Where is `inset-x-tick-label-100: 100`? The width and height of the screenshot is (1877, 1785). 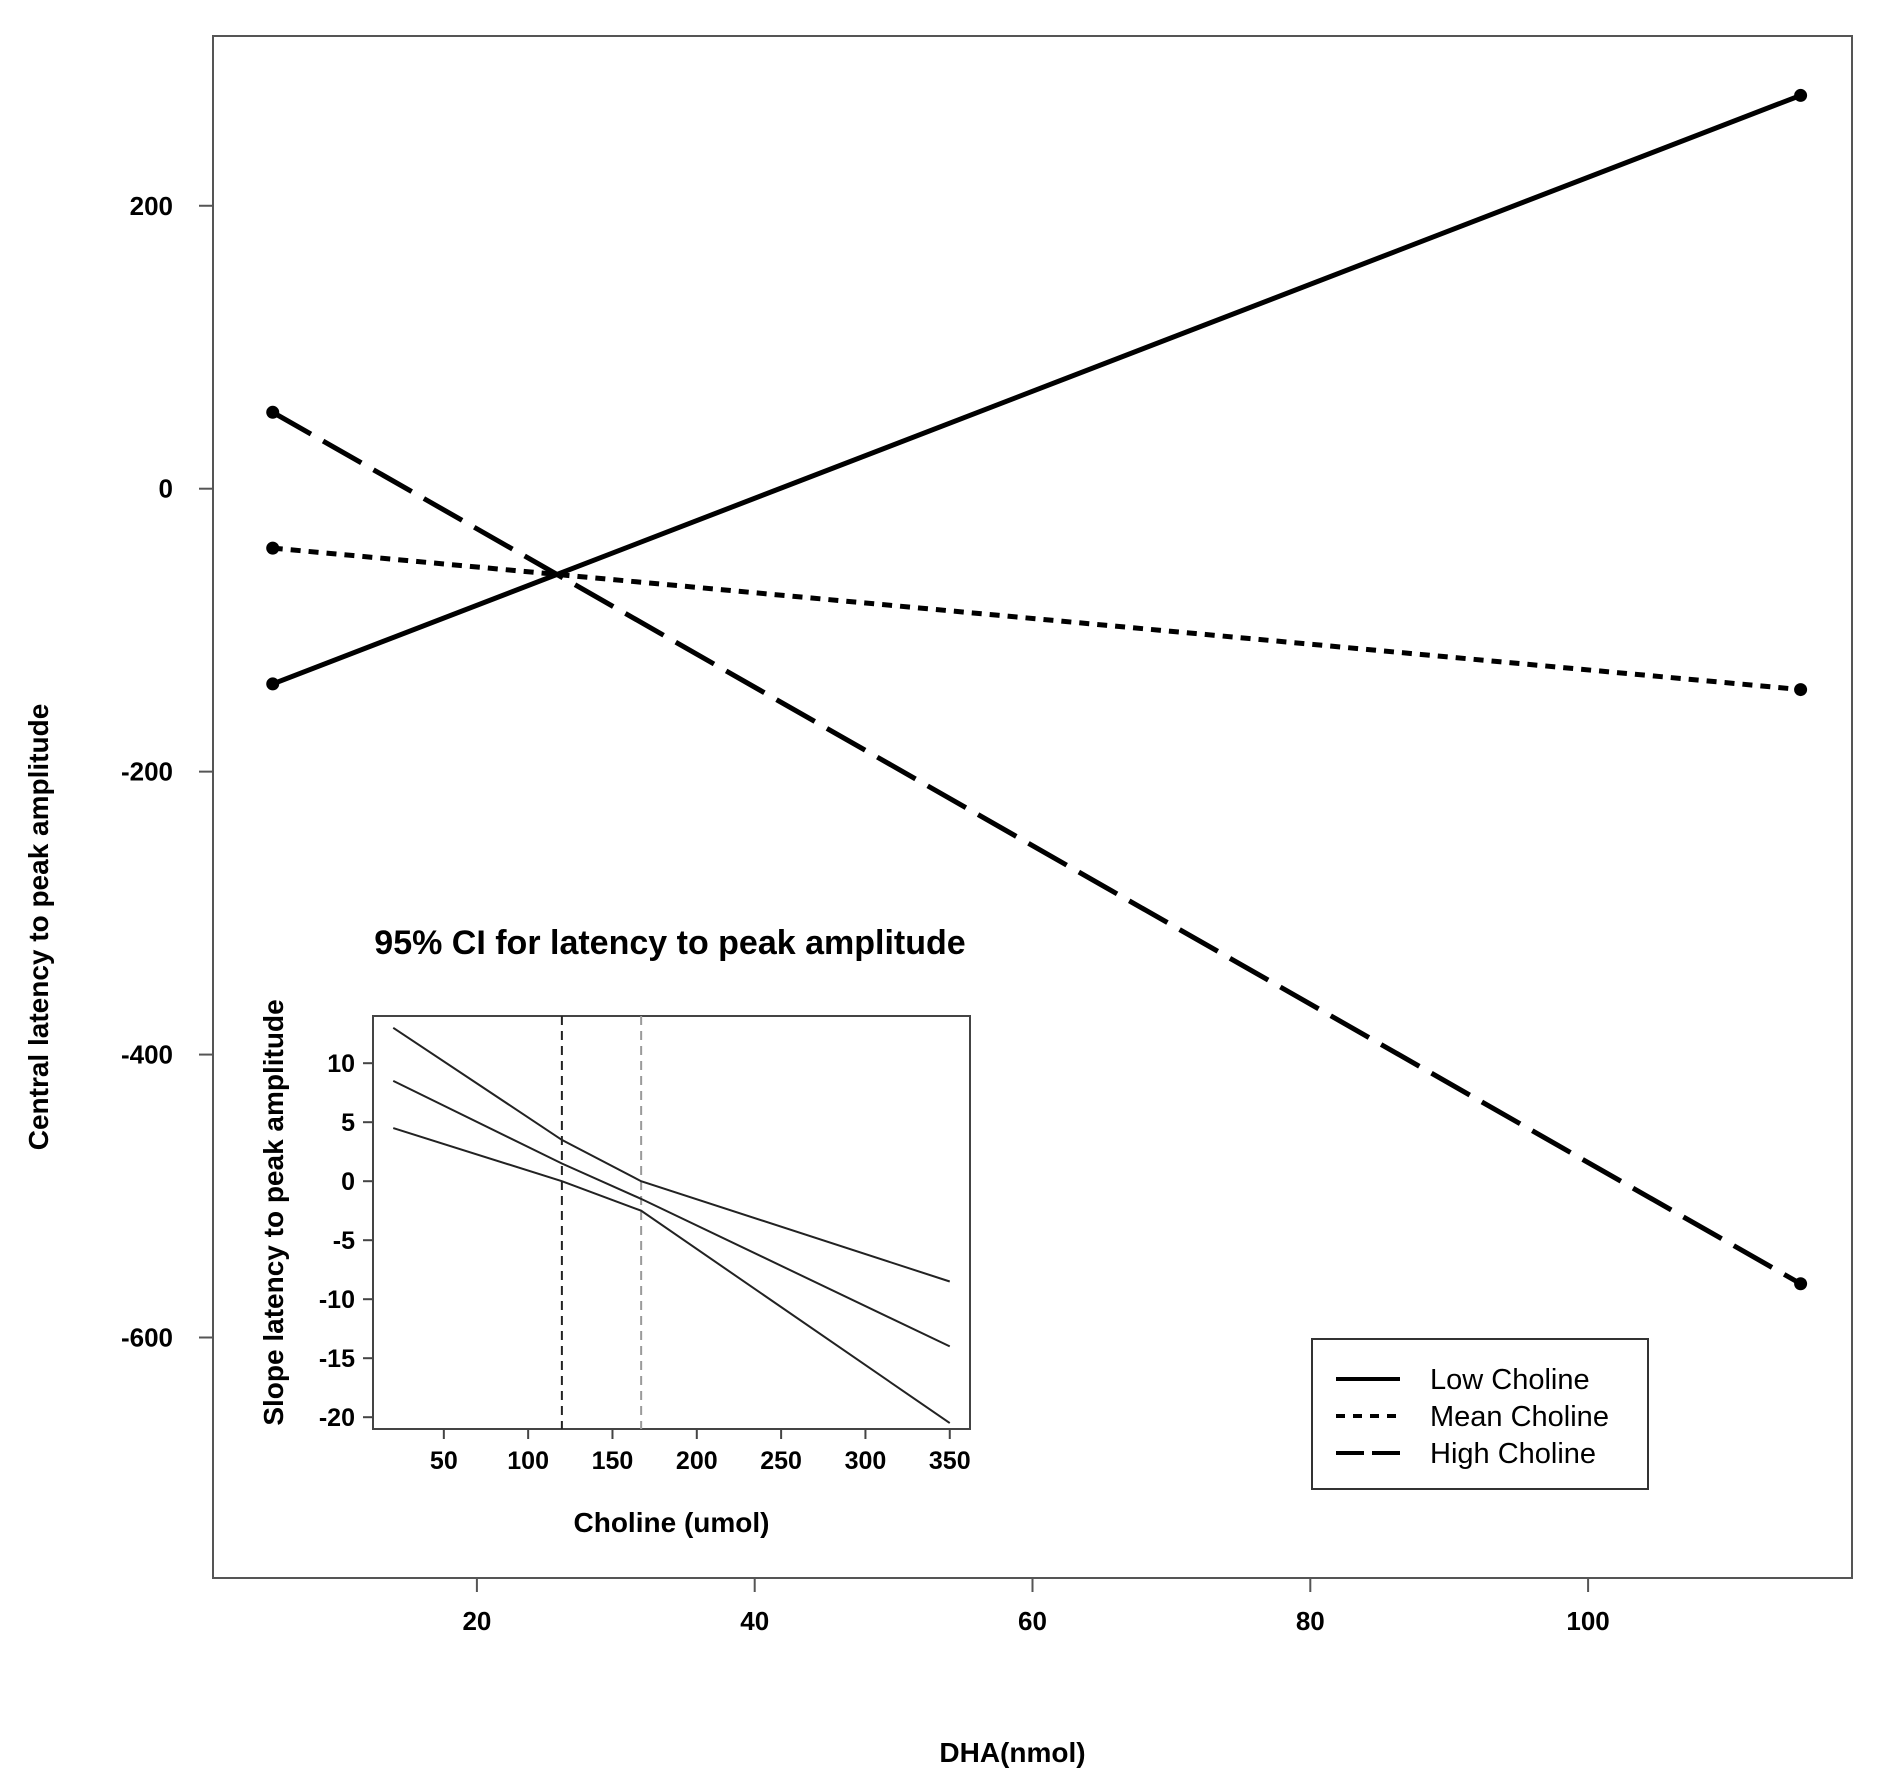
inset-x-tick-label-100: 100 is located at coordinates (528, 1461).